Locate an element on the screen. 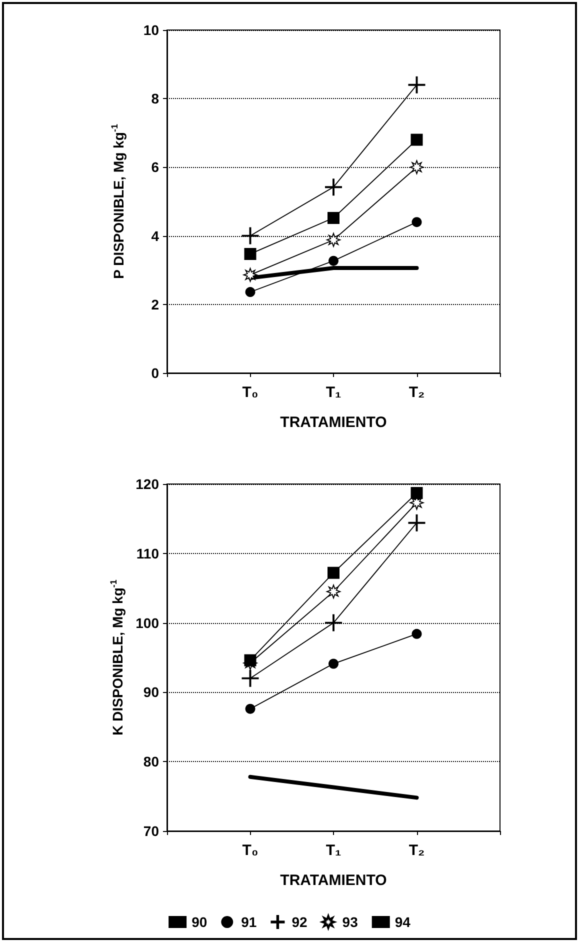  legend-label: 94 is located at coordinates (402, 922).